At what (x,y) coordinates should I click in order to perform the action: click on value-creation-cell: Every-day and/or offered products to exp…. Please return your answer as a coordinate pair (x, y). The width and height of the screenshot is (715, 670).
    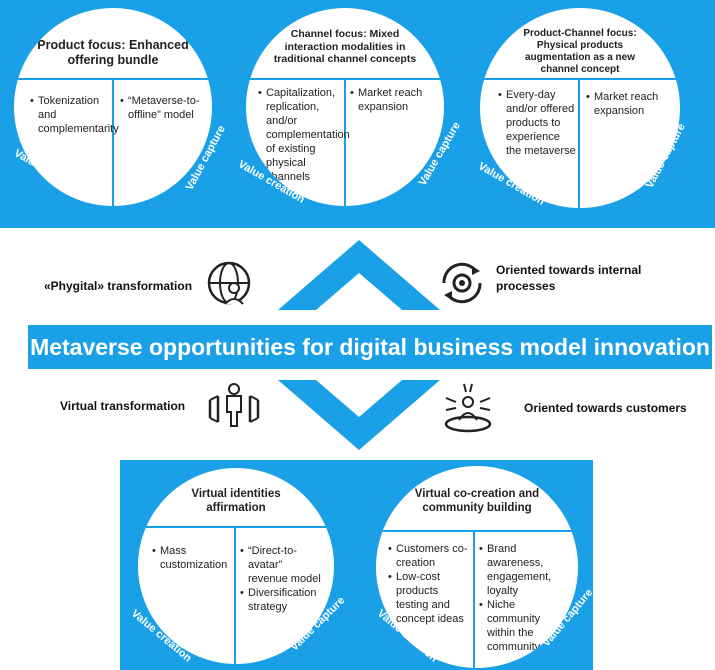
    Looking at the image, I should click on (537, 123).